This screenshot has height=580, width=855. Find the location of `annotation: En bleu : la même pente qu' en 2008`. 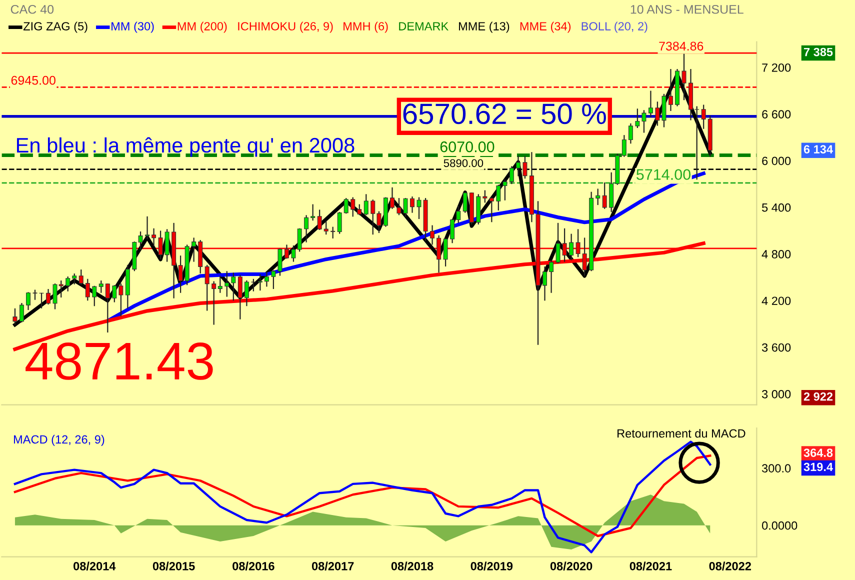

annotation: En bleu : la même pente qu' en 2008 is located at coordinates (185, 147).